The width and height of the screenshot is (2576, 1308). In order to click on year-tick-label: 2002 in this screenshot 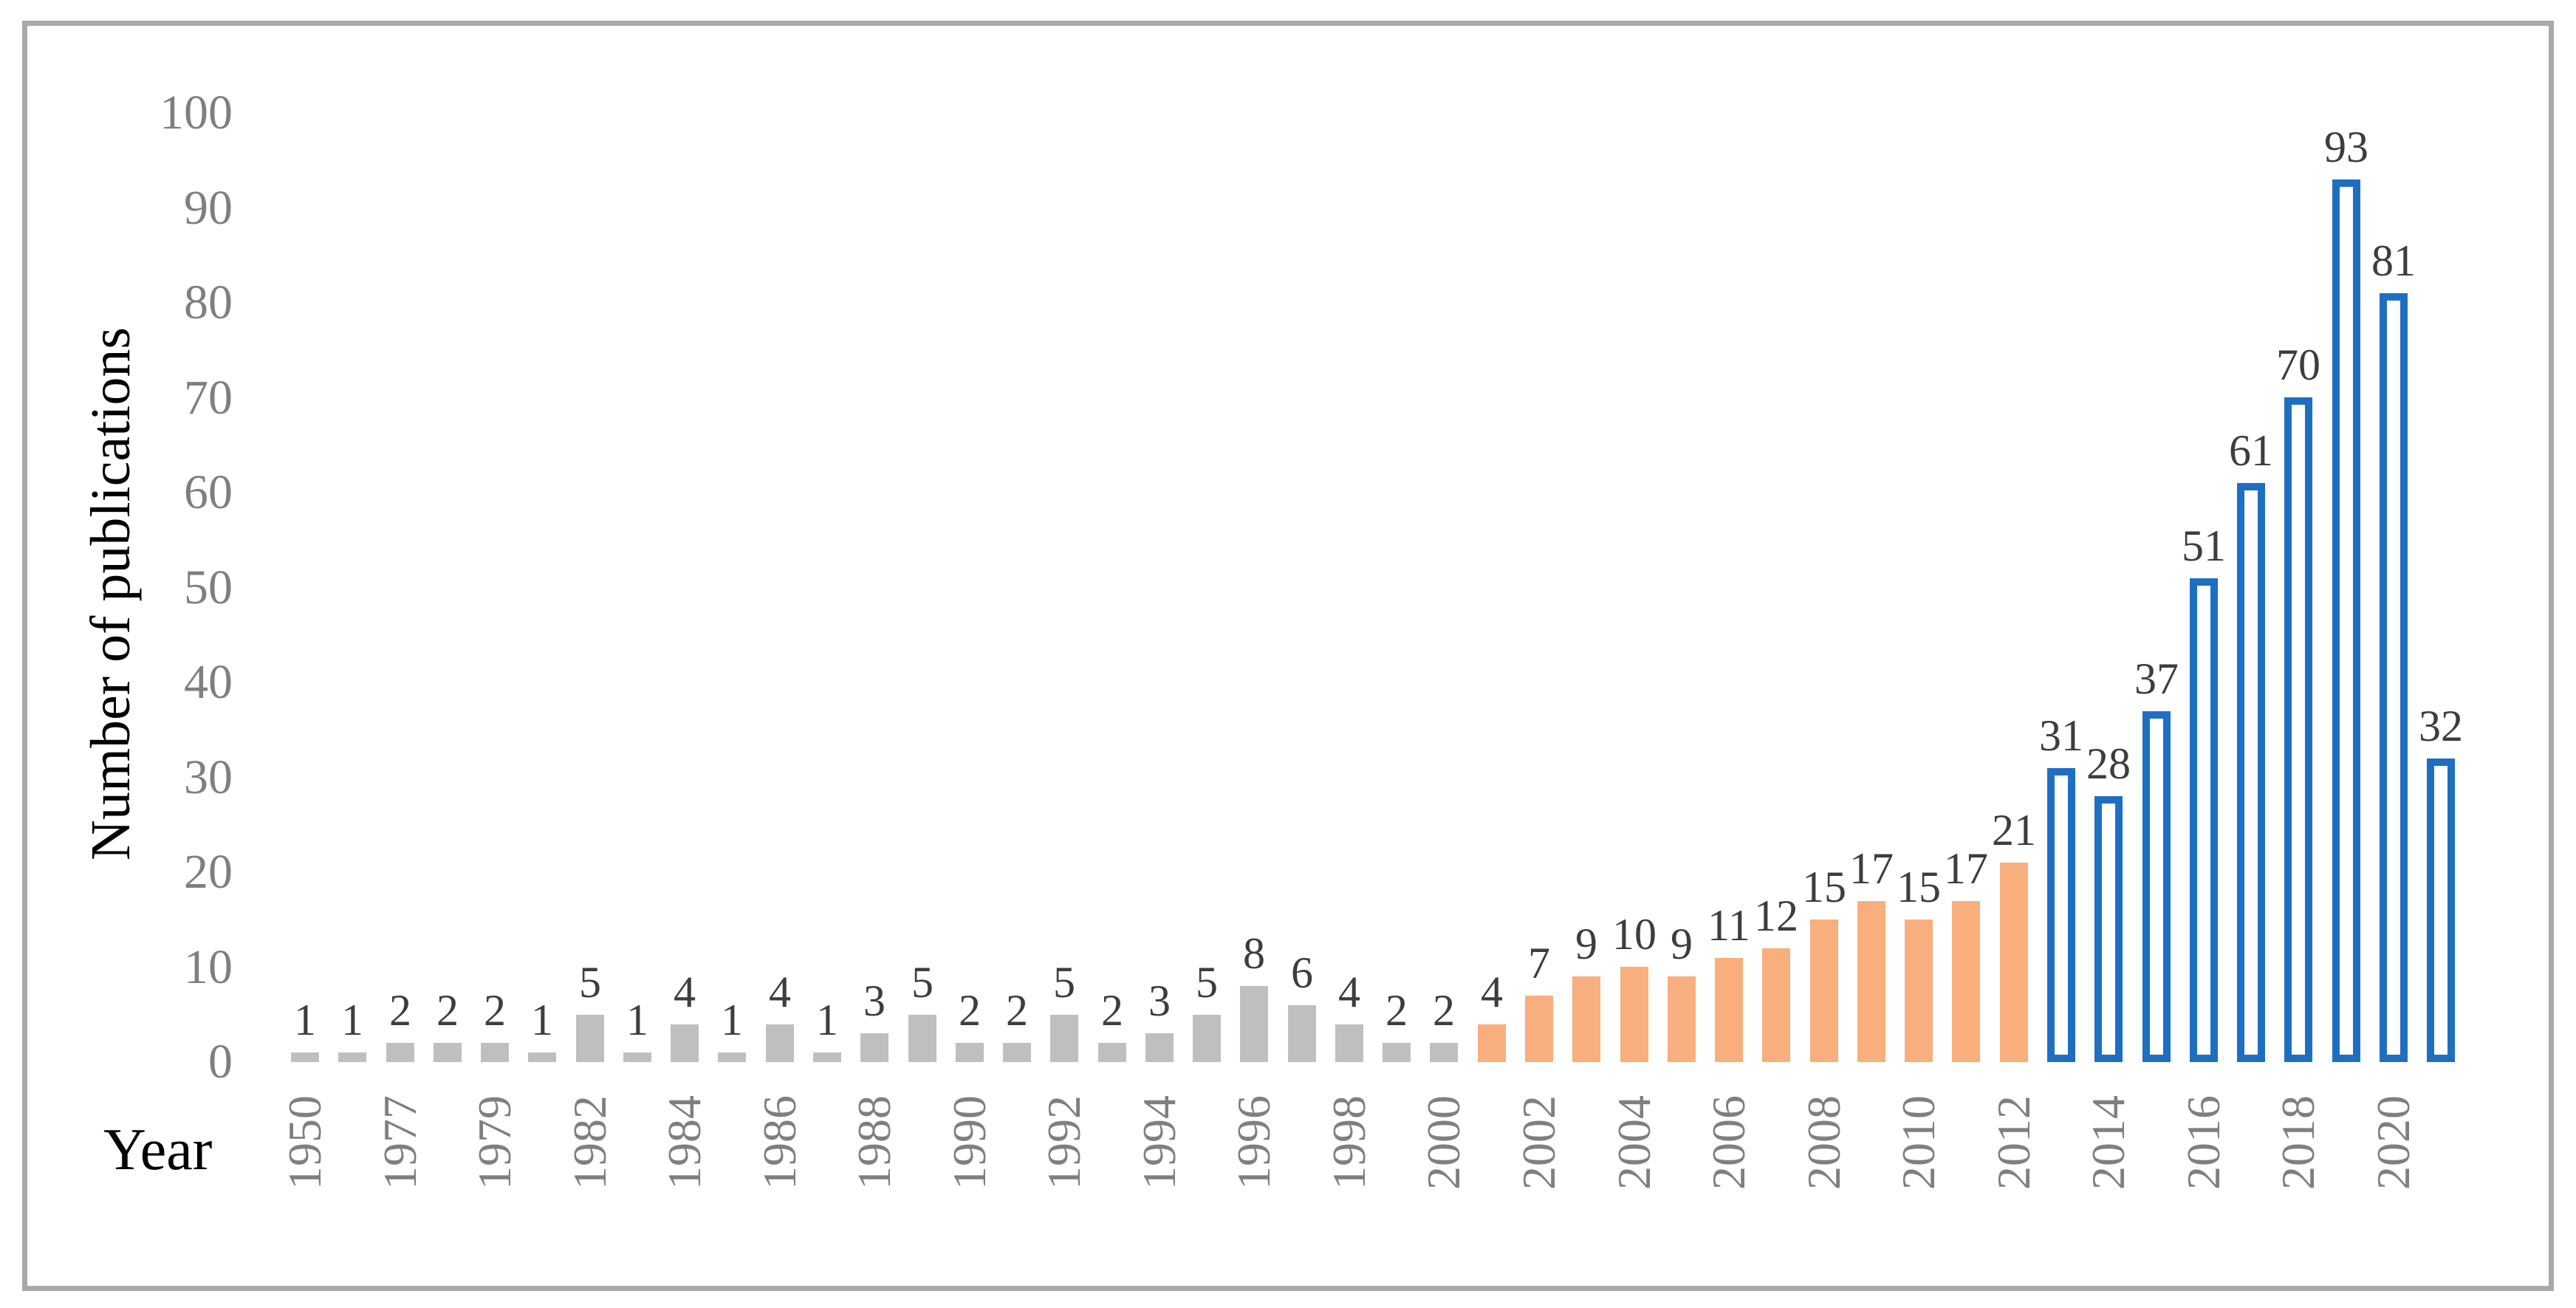, I will do `click(1539, 1142)`.